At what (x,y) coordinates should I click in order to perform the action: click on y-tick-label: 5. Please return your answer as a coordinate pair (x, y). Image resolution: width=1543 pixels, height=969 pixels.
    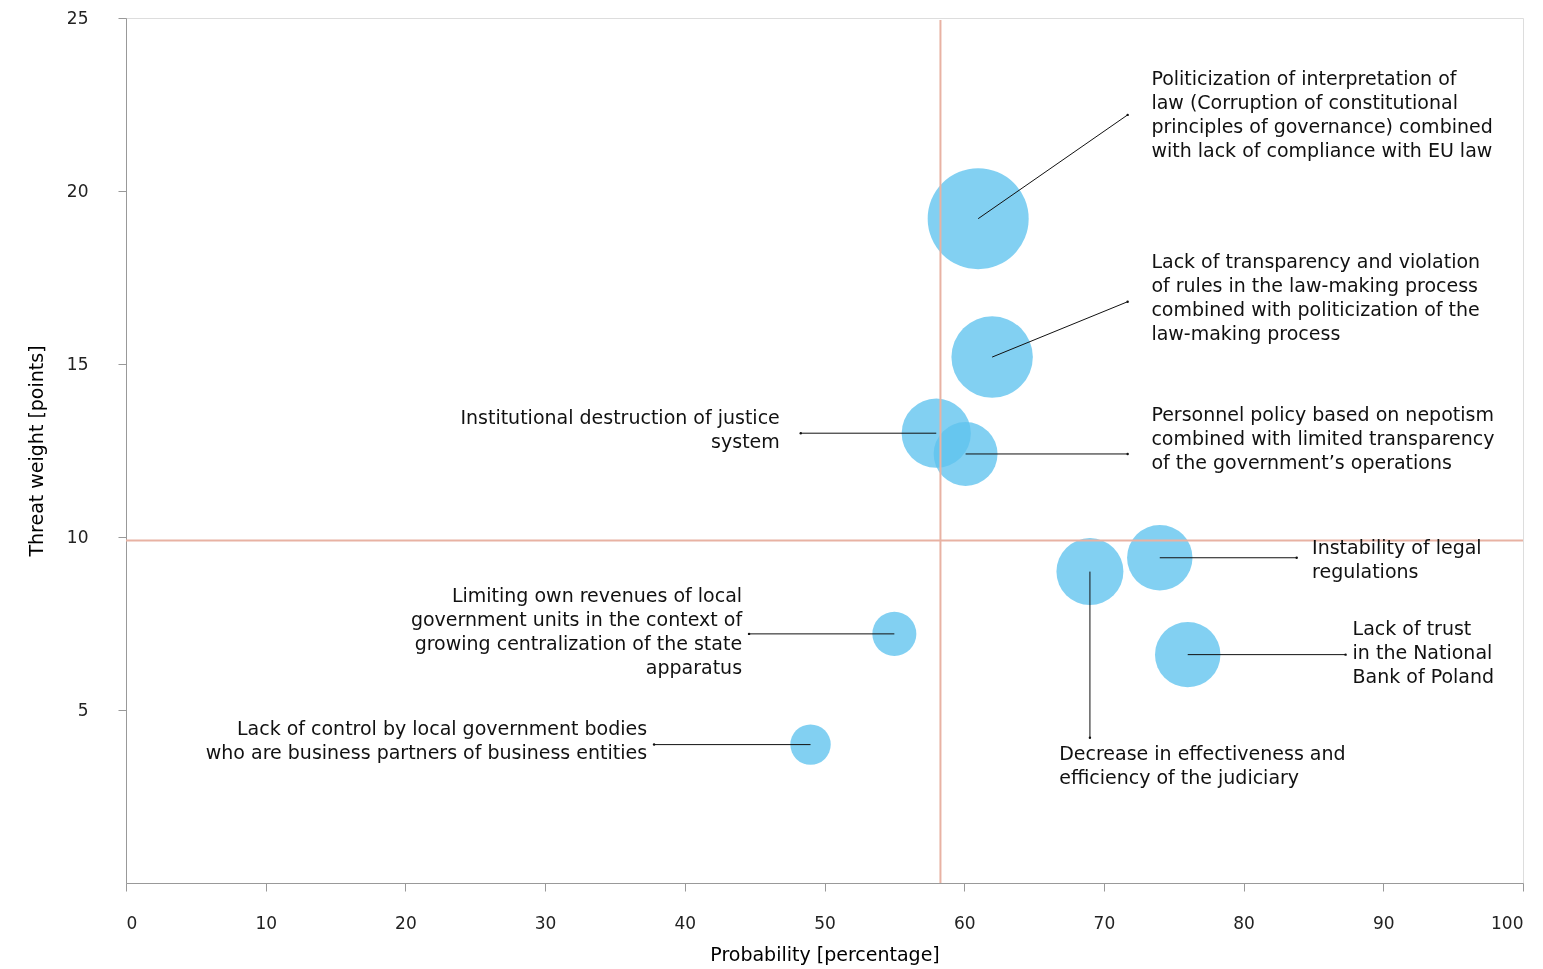
    Looking at the image, I should click on (83, 709).